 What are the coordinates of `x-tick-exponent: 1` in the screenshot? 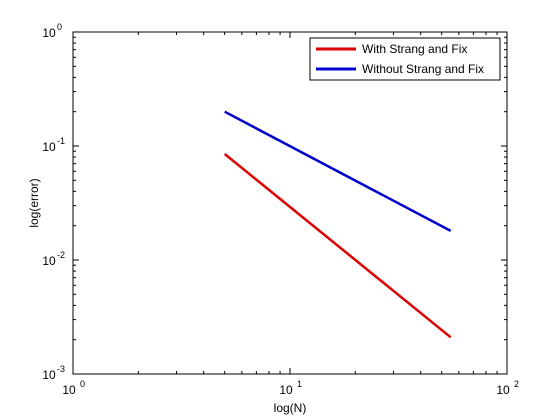 It's located at (299, 384).